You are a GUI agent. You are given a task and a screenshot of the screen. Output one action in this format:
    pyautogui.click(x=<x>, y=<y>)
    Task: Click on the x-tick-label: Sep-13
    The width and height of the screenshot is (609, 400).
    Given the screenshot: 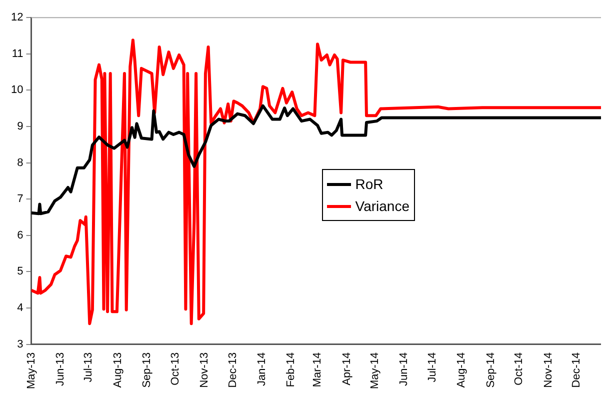 What is the action you would take?
    pyautogui.click(x=147, y=370)
    